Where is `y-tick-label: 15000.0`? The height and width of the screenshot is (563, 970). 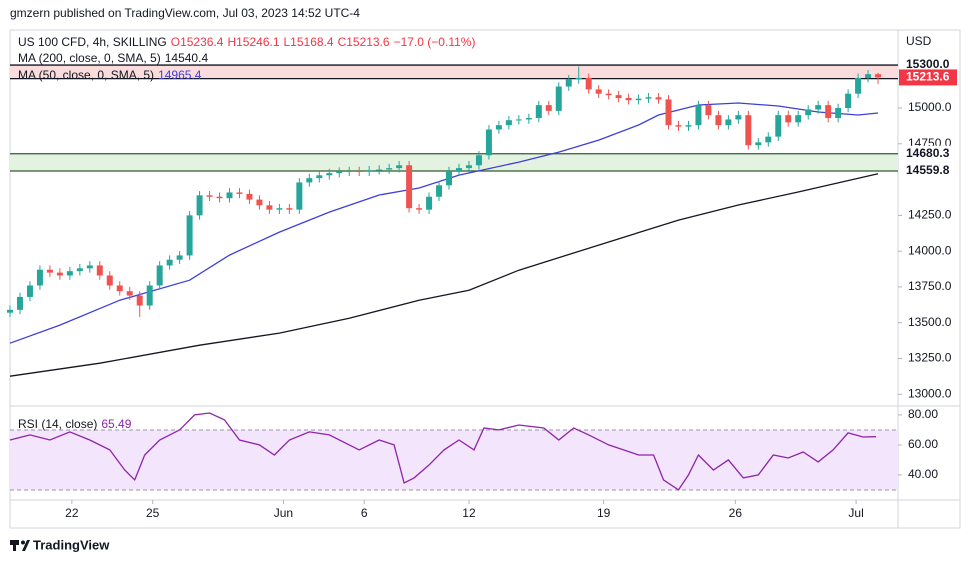 y-tick-label: 15000.0 is located at coordinates (930, 107).